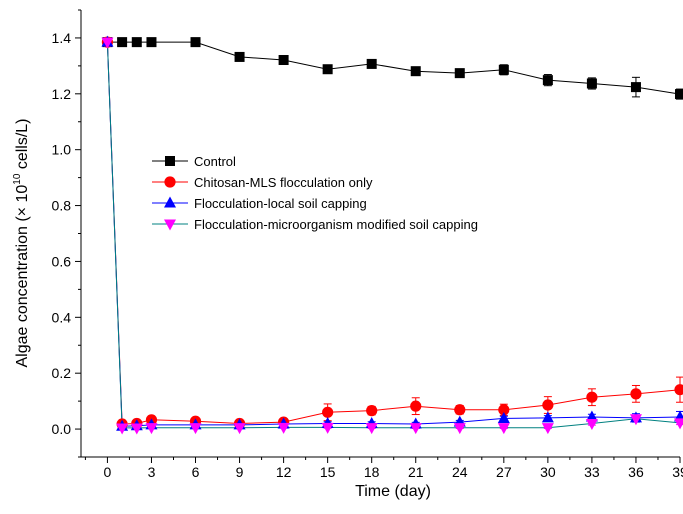  What do you see at coordinates (372, 472) in the screenshot?
I see `x-tick-label: 18` at bounding box center [372, 472].